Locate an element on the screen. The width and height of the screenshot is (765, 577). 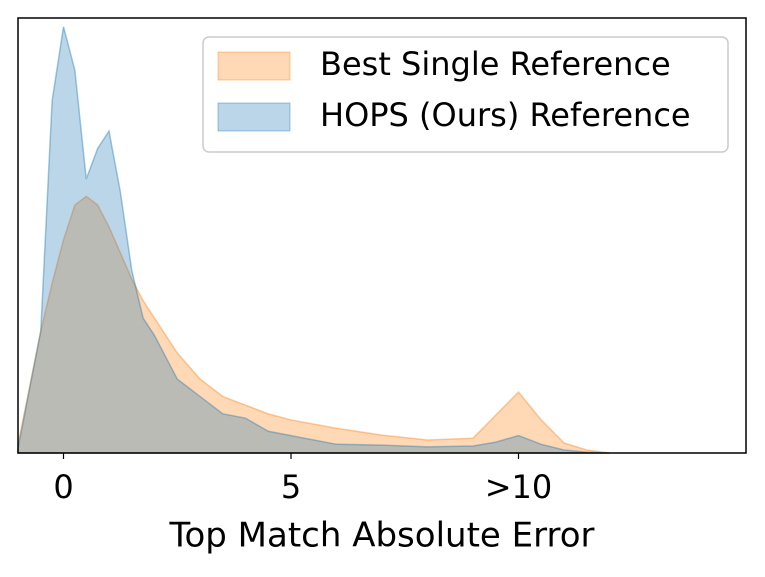
legend-label: Best Single Reference is located at coordinates (495, 64).